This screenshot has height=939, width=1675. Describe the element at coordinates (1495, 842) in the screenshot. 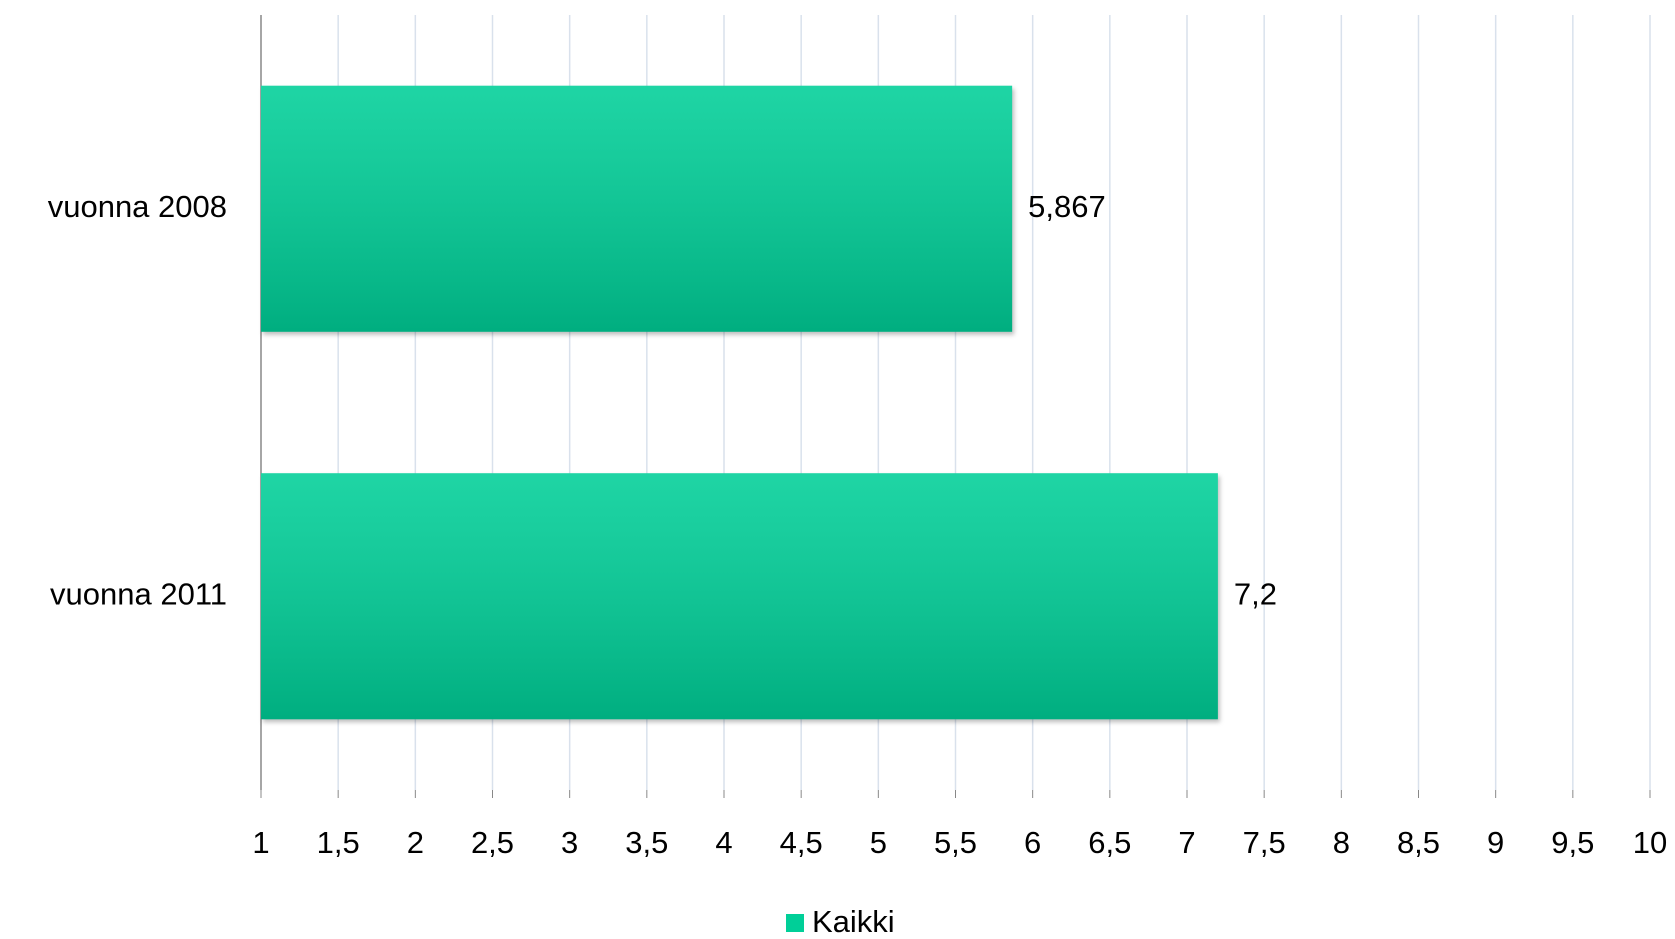

I see `x-tick-label: 9` at that location.